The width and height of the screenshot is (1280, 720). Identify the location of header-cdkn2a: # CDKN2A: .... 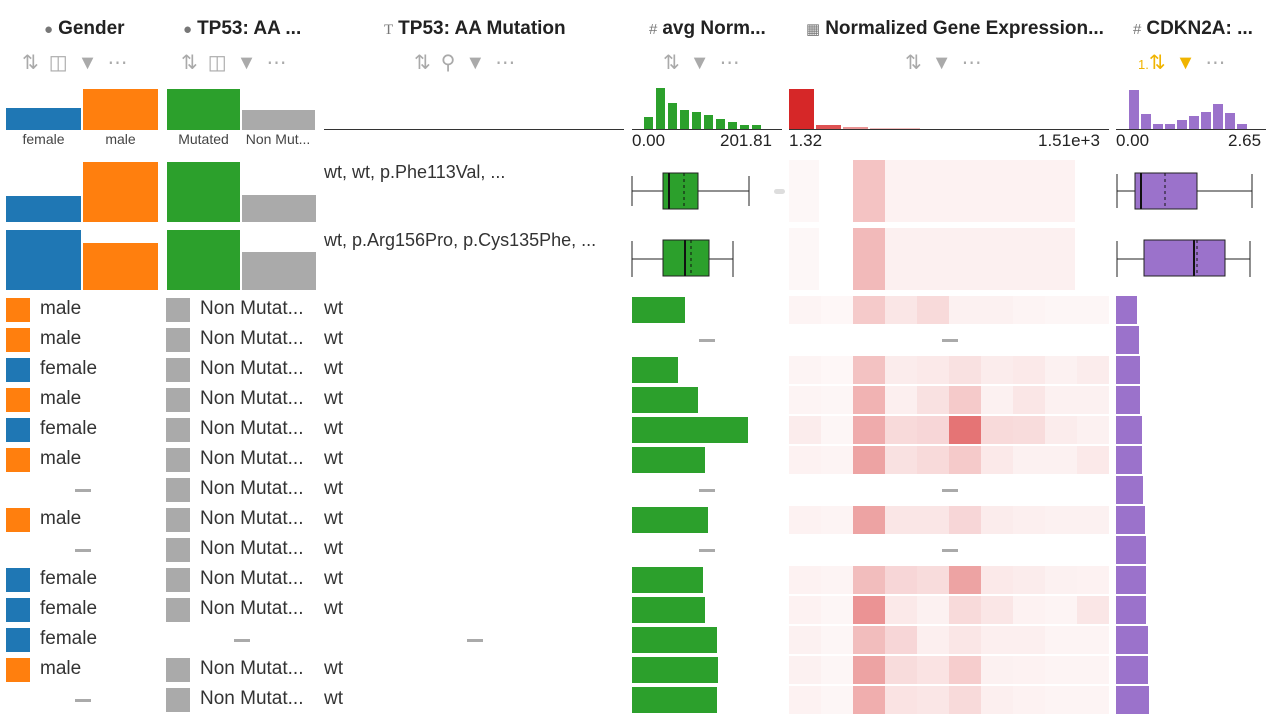
(1193, 29).